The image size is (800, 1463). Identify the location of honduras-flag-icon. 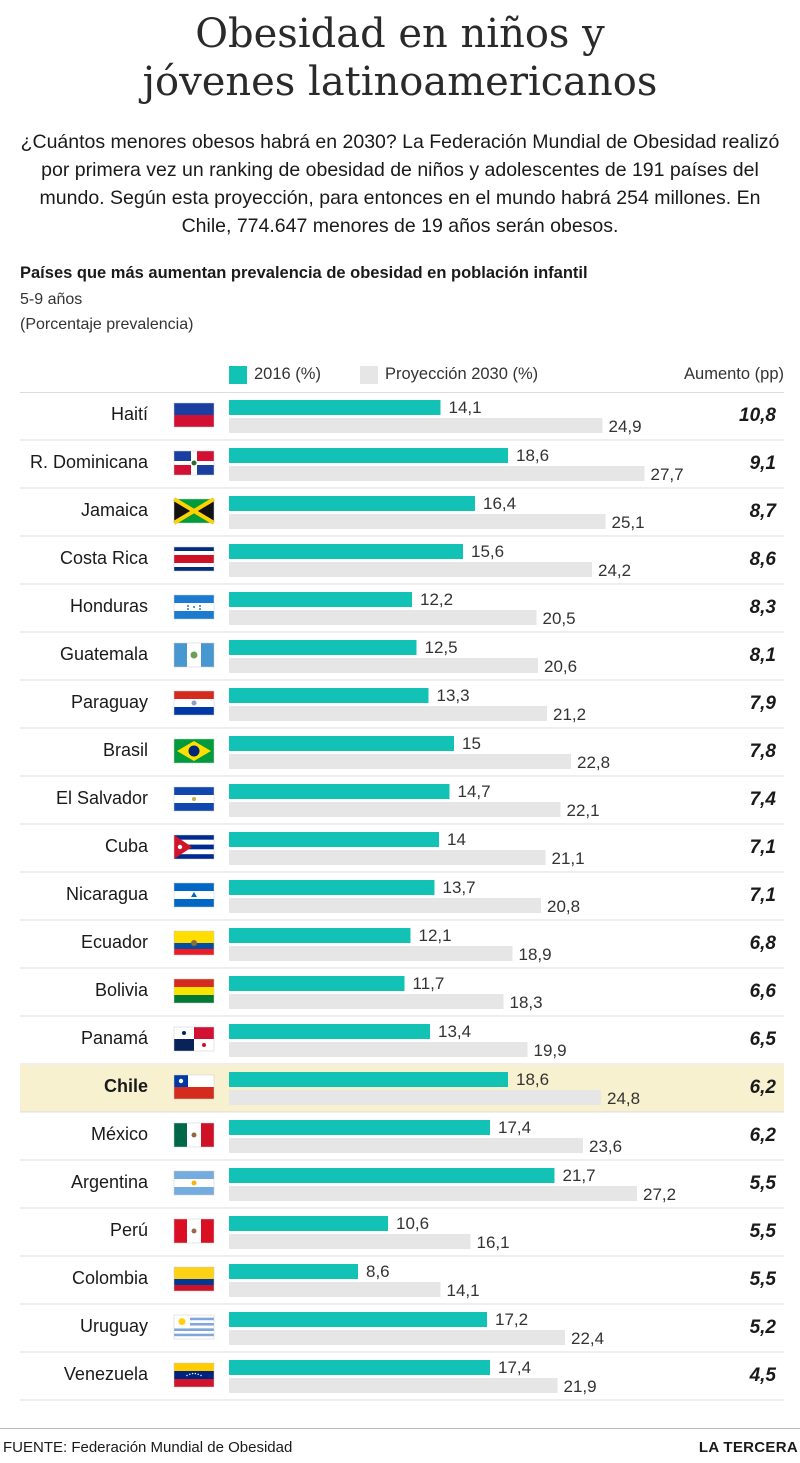
(194, 607).